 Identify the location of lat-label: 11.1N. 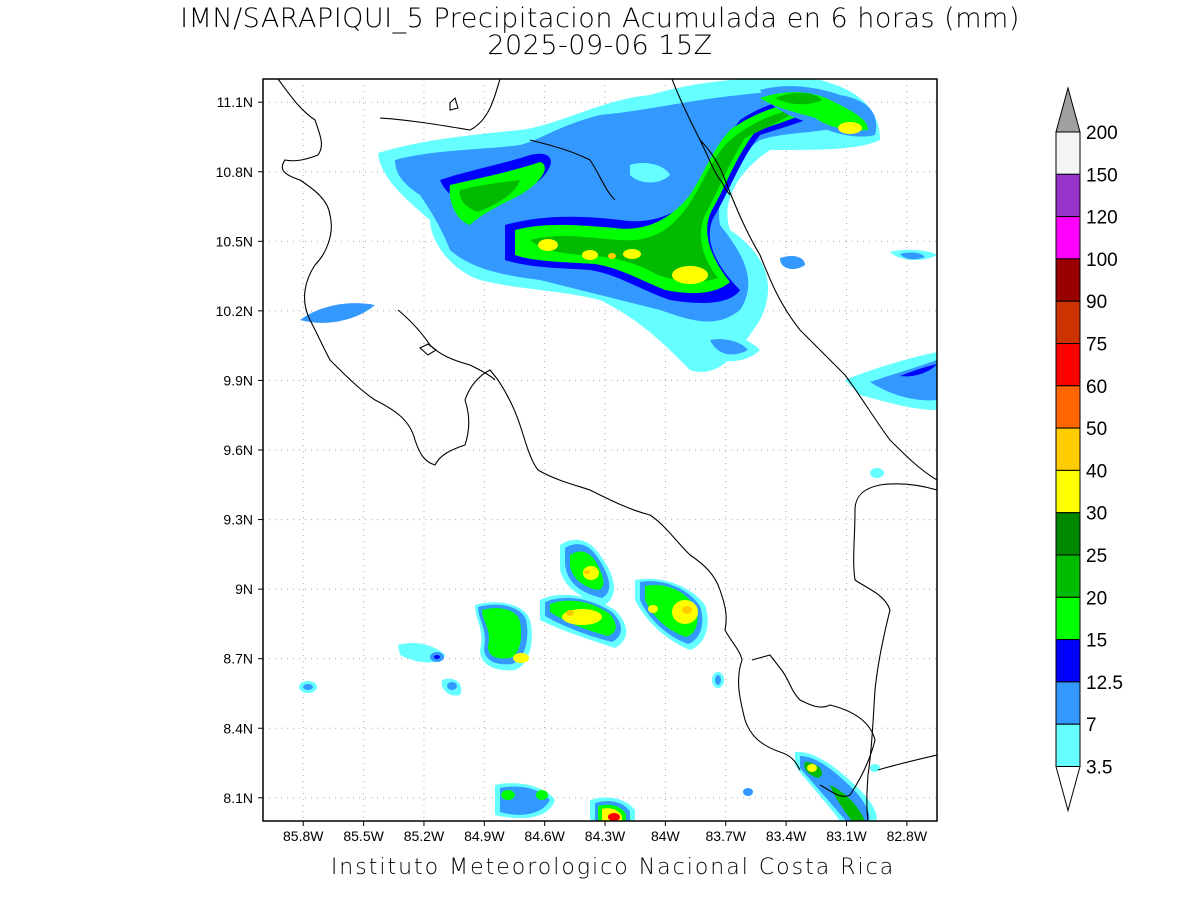
(235, 102).